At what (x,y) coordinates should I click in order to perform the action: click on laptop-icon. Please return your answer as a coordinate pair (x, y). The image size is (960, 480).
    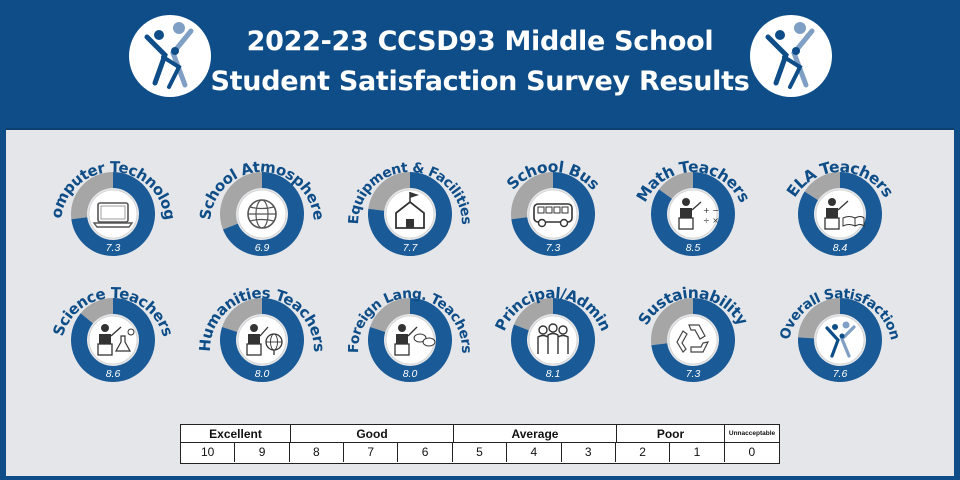
    Looking at the image, I should click on (113, 215).